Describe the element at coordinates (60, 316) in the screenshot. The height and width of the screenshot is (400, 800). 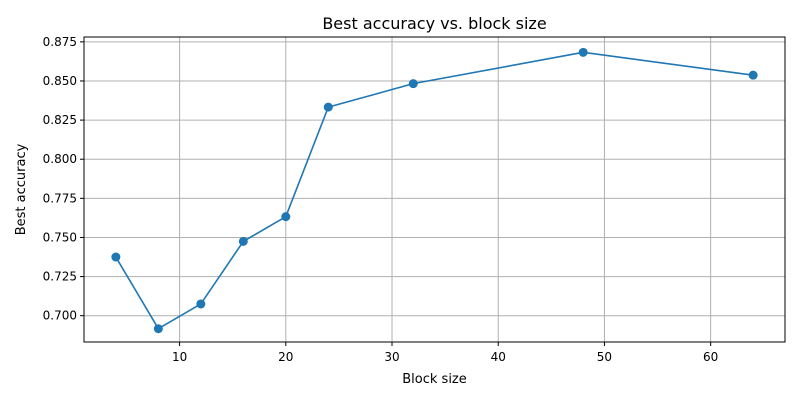
I see `y-tick-label: 0.700` at that location.